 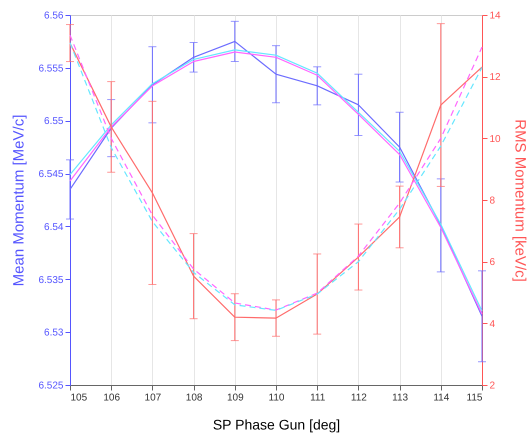 What do you see at coordinates (441, 398) in the screenshot?
I see `x-tick-label: 114` at bounding box center [441, 398].